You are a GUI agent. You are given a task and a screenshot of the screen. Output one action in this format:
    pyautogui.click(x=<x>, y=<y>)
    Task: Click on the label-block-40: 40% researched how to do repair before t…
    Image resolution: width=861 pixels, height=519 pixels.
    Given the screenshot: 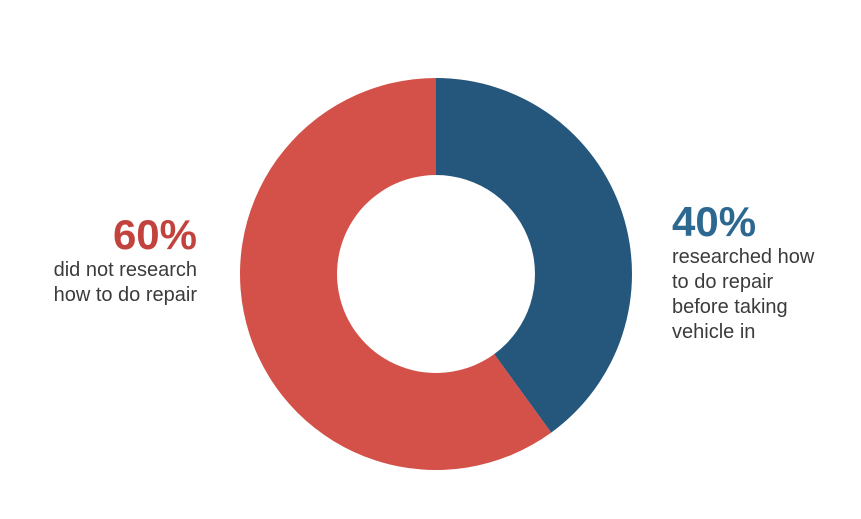 What is the action you would take?
    pyautogui.click(x=743, y=272)
    